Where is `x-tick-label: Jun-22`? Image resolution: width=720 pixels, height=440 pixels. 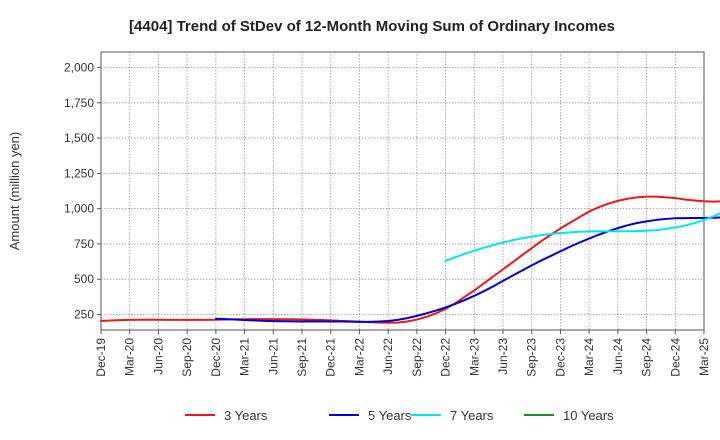
x-tick-label: Jun-22 is located at coordinates (388, 356).